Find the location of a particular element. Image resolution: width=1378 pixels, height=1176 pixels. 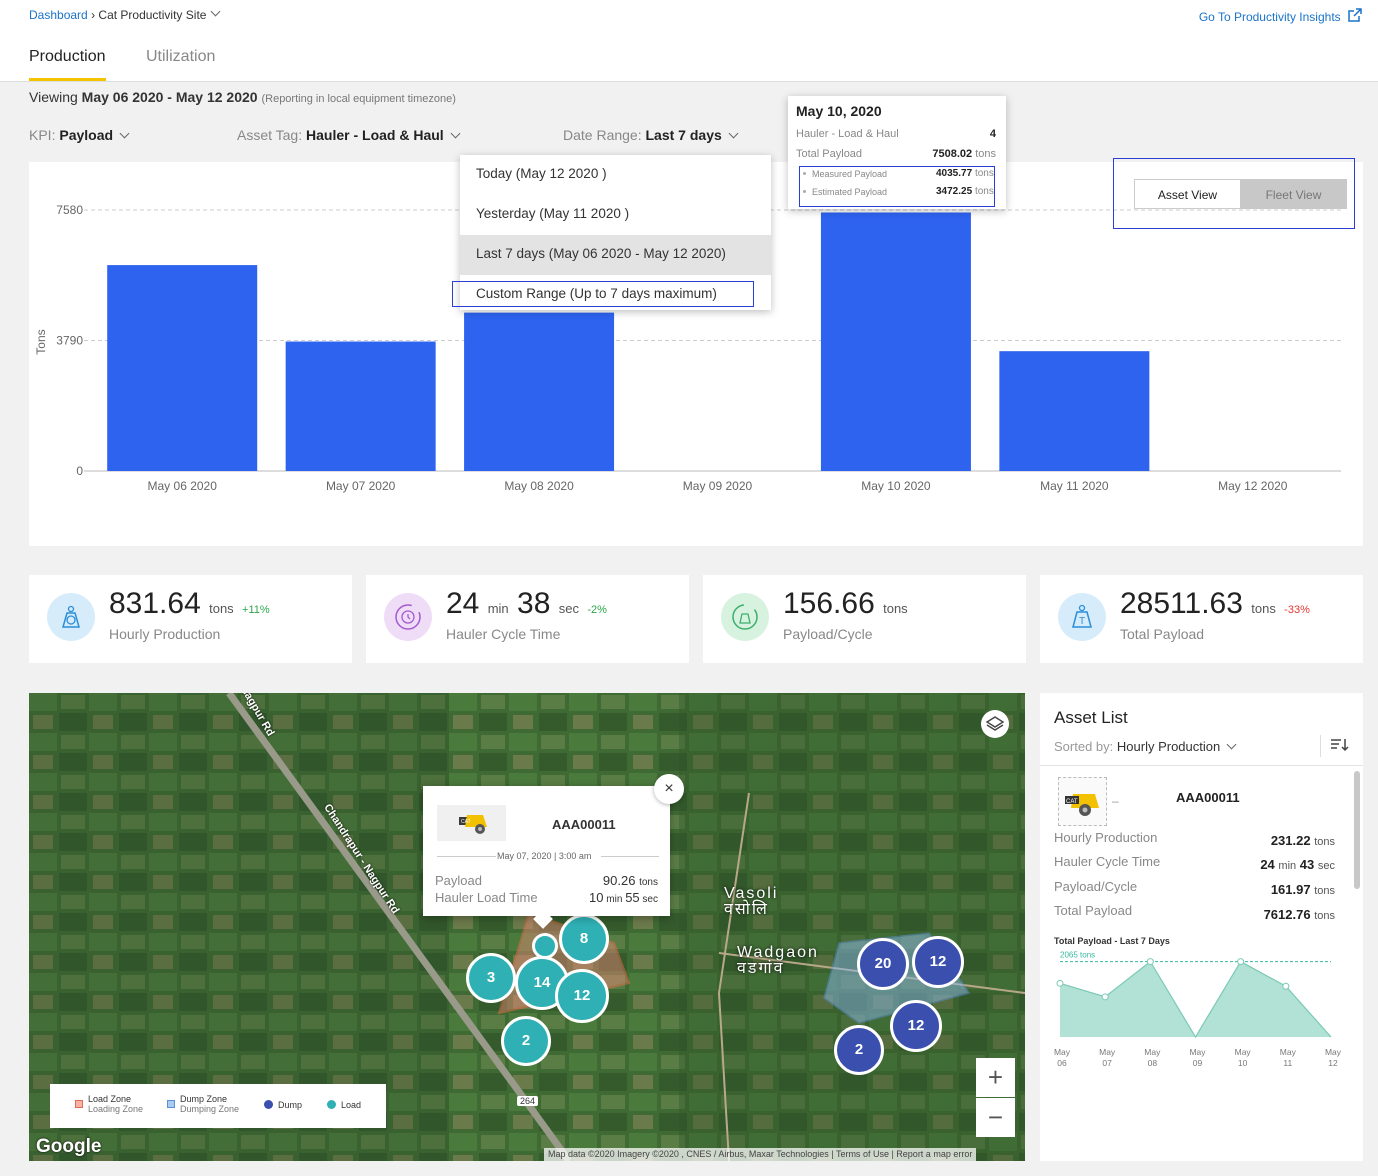

asset-tag-filter: Asset Tag: Hauler - Load & Haul is located at coordinates (349, 135).